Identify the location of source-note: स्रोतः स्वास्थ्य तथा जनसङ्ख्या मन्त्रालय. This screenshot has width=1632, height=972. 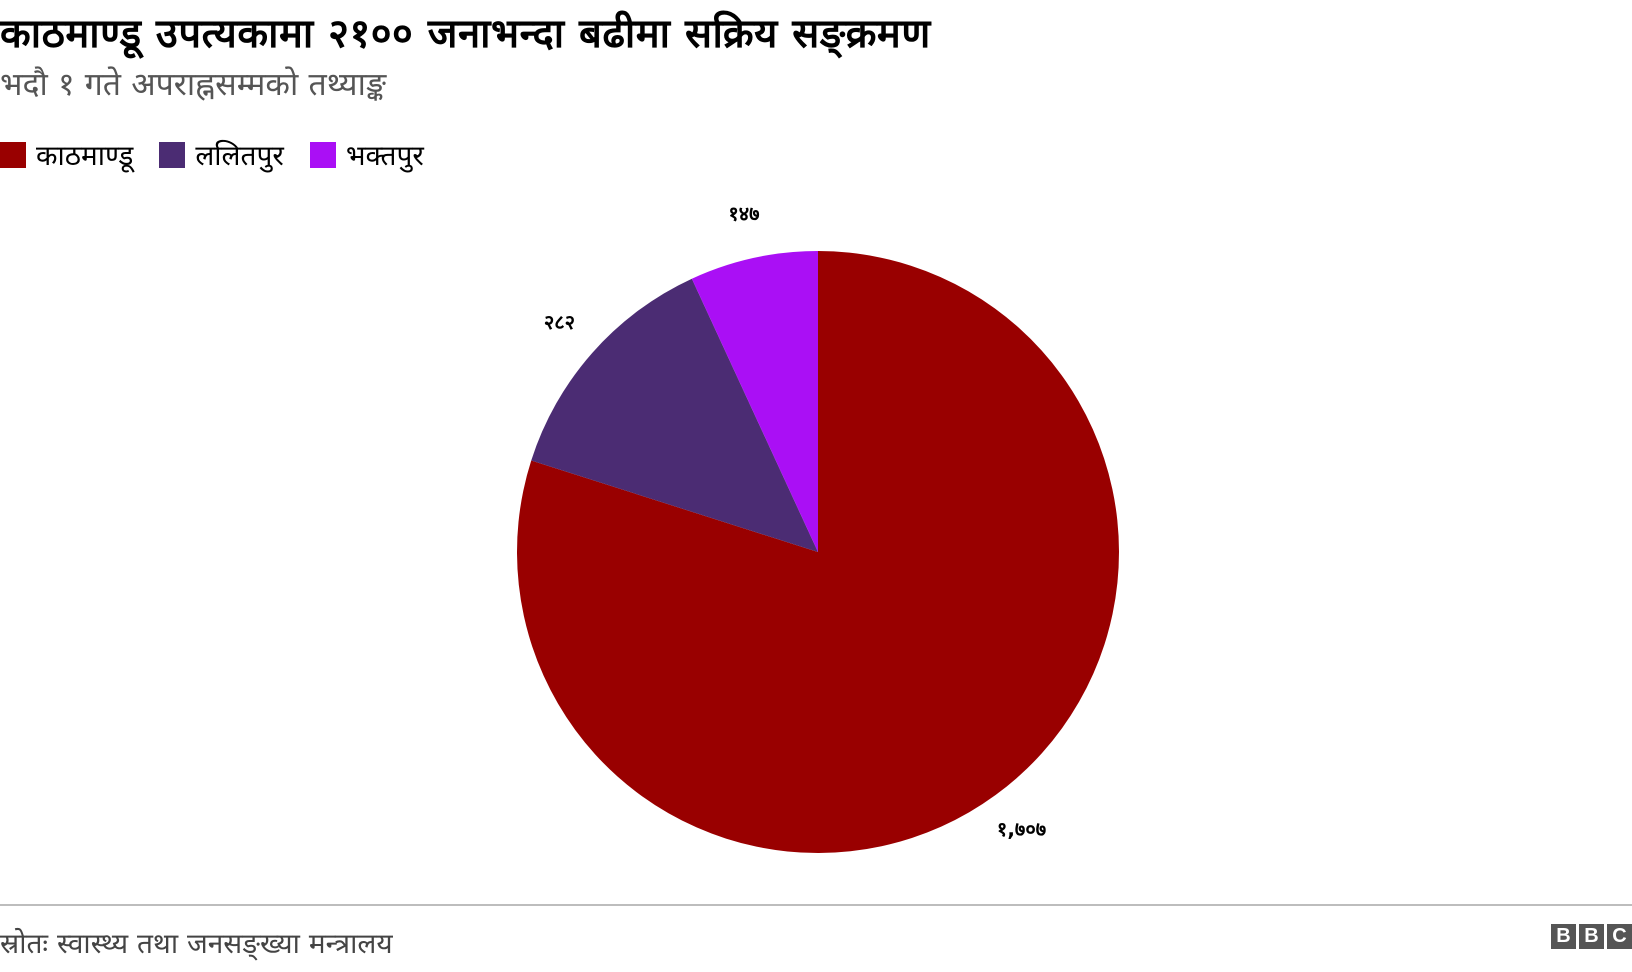
(196, 943).